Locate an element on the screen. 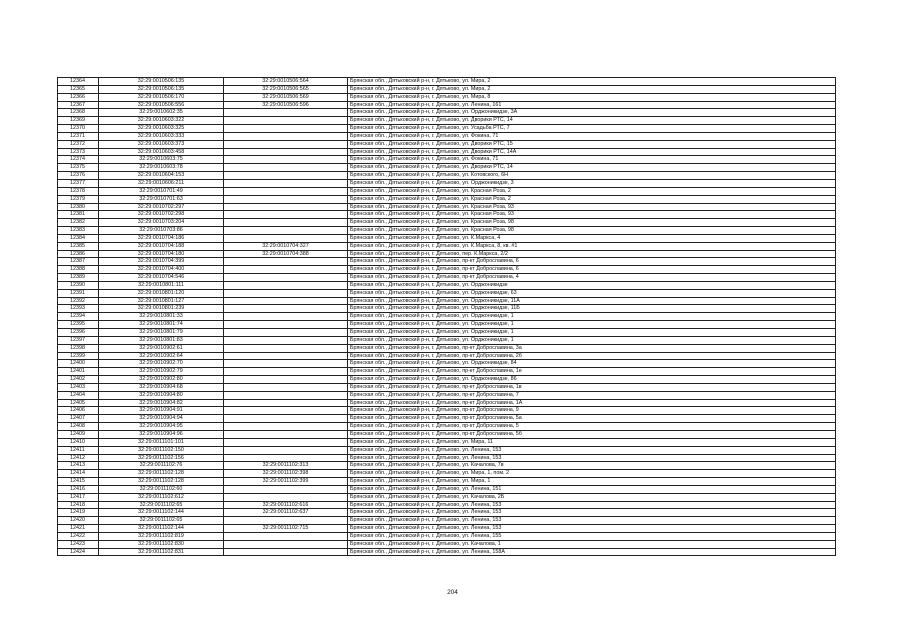 The width and height of the screenshot is (905, 639). cadastral-number-cell: 32:29:0011102:819 is located at coordinates (161, 536).